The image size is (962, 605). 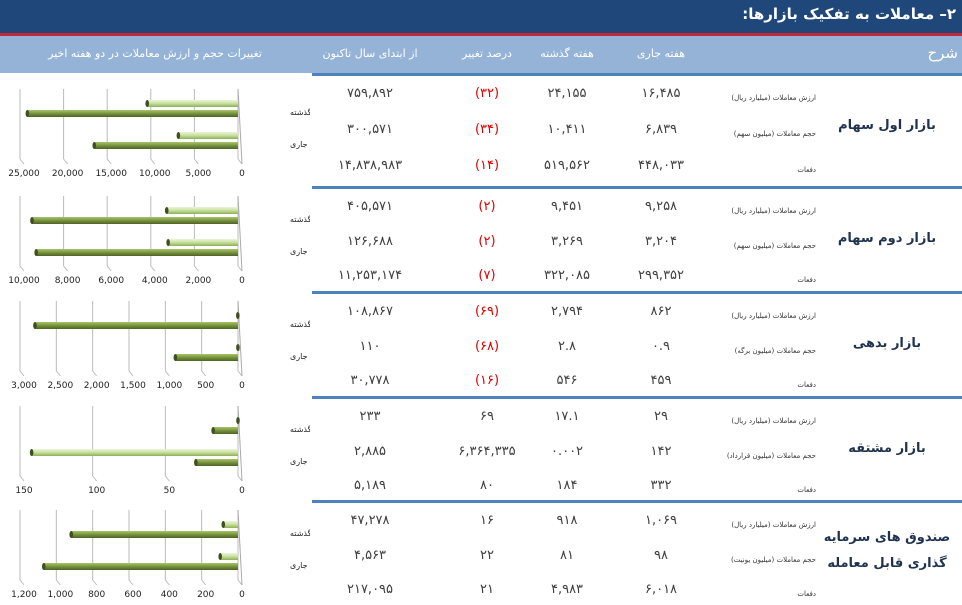 I want to click on tick-label: 100, so click(x=96, y=491).